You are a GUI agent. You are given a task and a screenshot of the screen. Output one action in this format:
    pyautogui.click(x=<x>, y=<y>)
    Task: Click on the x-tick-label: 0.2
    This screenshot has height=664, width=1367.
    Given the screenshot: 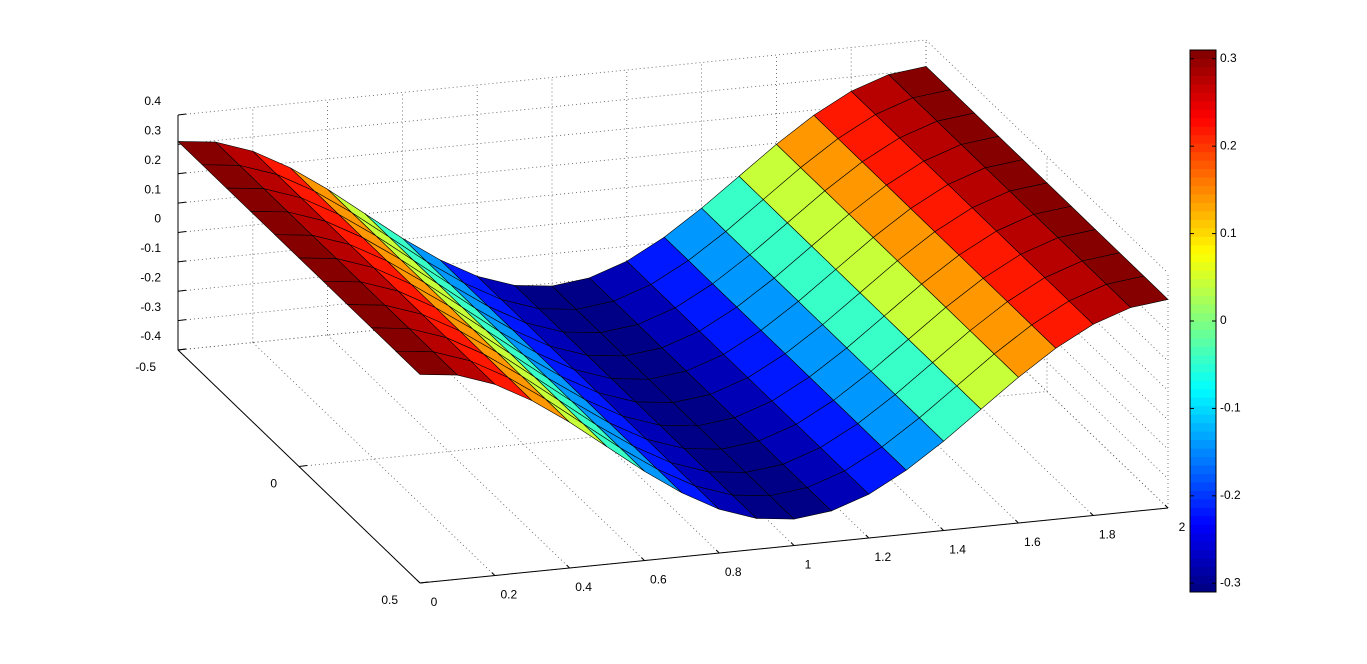 What is the action you would take?
    pyautogui.click(x=508, y=595)
    